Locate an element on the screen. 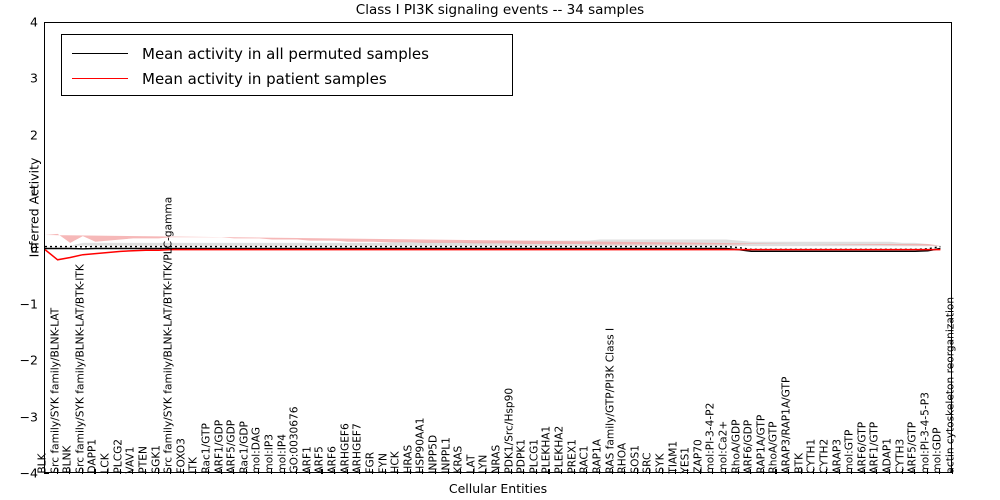 This screenshot has width=1000, height=500. x-tick-label: ARF1/GDP is located at coordinates (218, 447).